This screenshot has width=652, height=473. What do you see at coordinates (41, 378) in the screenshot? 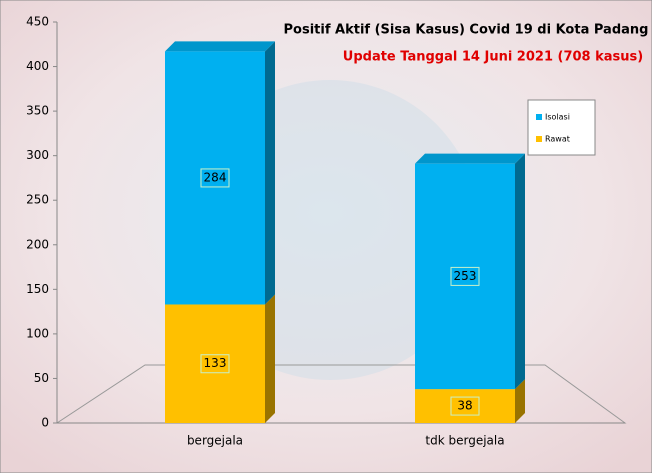
I see `y-tick-label: 50` at bounding box center [41, 378].